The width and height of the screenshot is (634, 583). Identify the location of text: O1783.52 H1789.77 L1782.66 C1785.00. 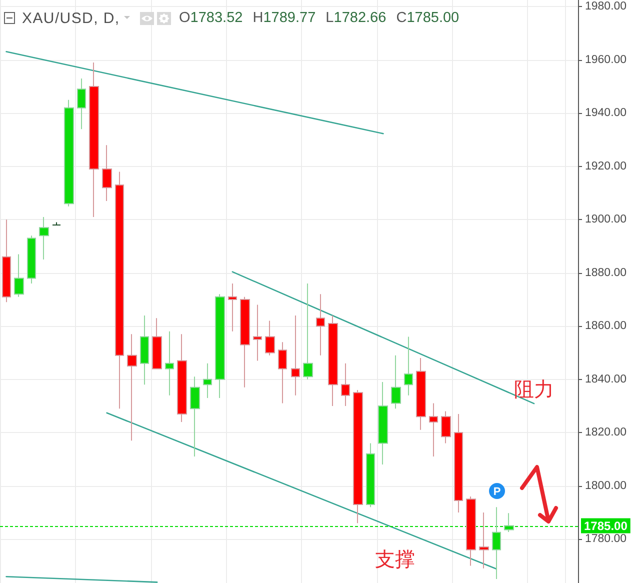
(319, 18).